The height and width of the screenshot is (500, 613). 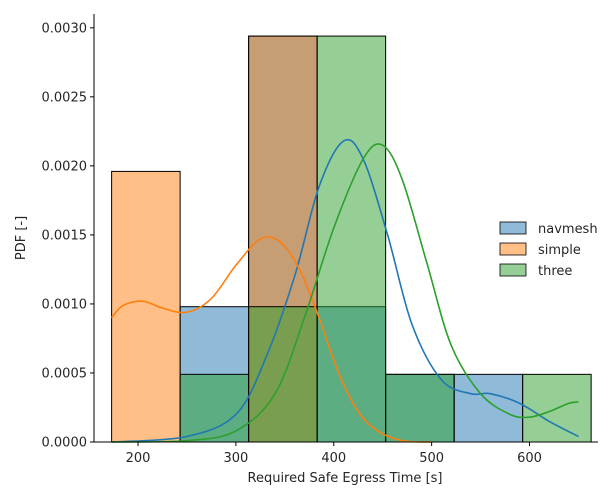 What do you see at coordinates (529, 458) in the screenshot?
I see `x-tick-label: 600` at bounding box center [529, 458].